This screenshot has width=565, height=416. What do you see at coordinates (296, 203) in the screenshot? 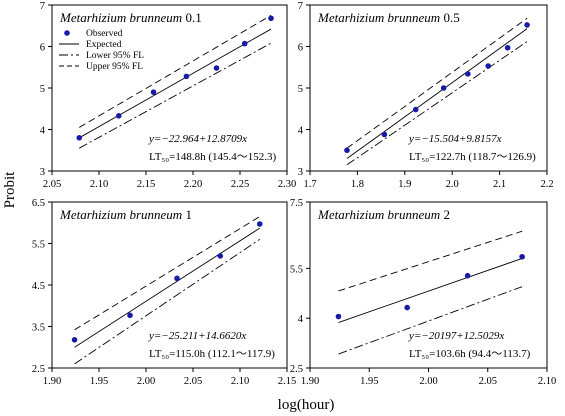
I see `y-tick-label: 7.5` at bounding box center [296, 203].